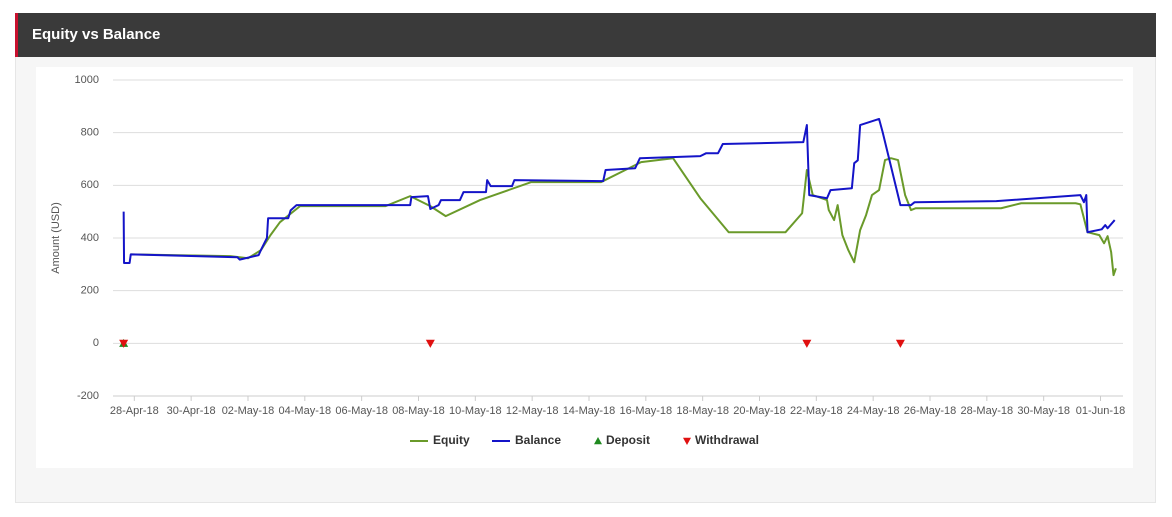 This screenshot has width=1172, height=517. Describe the element at coordinates (56, 238) in the screenshot. I see `y-axis-label: Amount (USD)` at that location.